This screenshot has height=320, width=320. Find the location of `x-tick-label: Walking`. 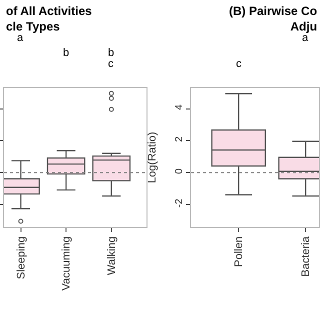

x-tick-label: Walking is located at coordinates (112, 256).